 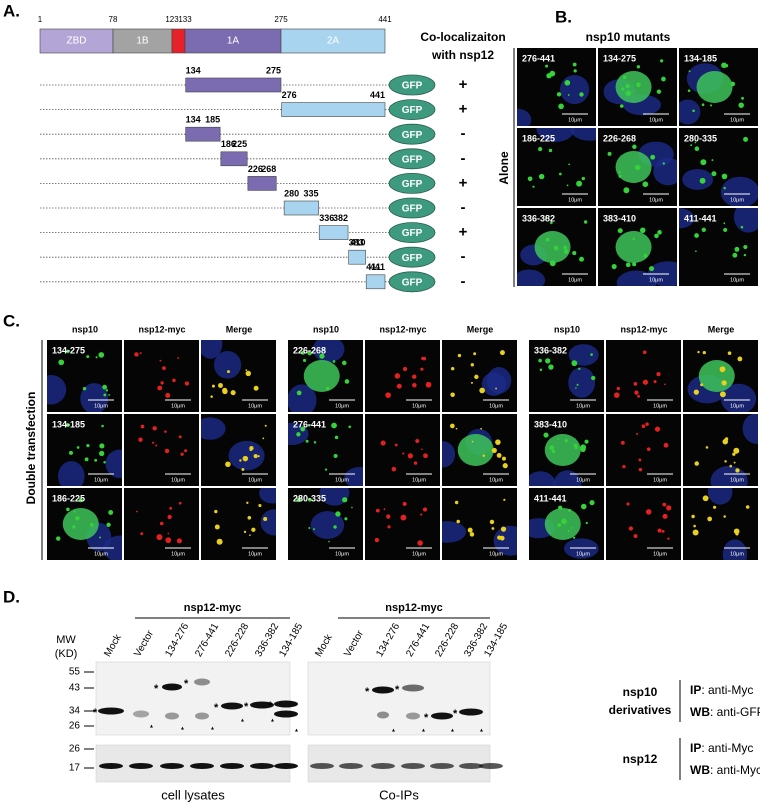 I want to click on mw-label: MW, so click(x=66, y=640).